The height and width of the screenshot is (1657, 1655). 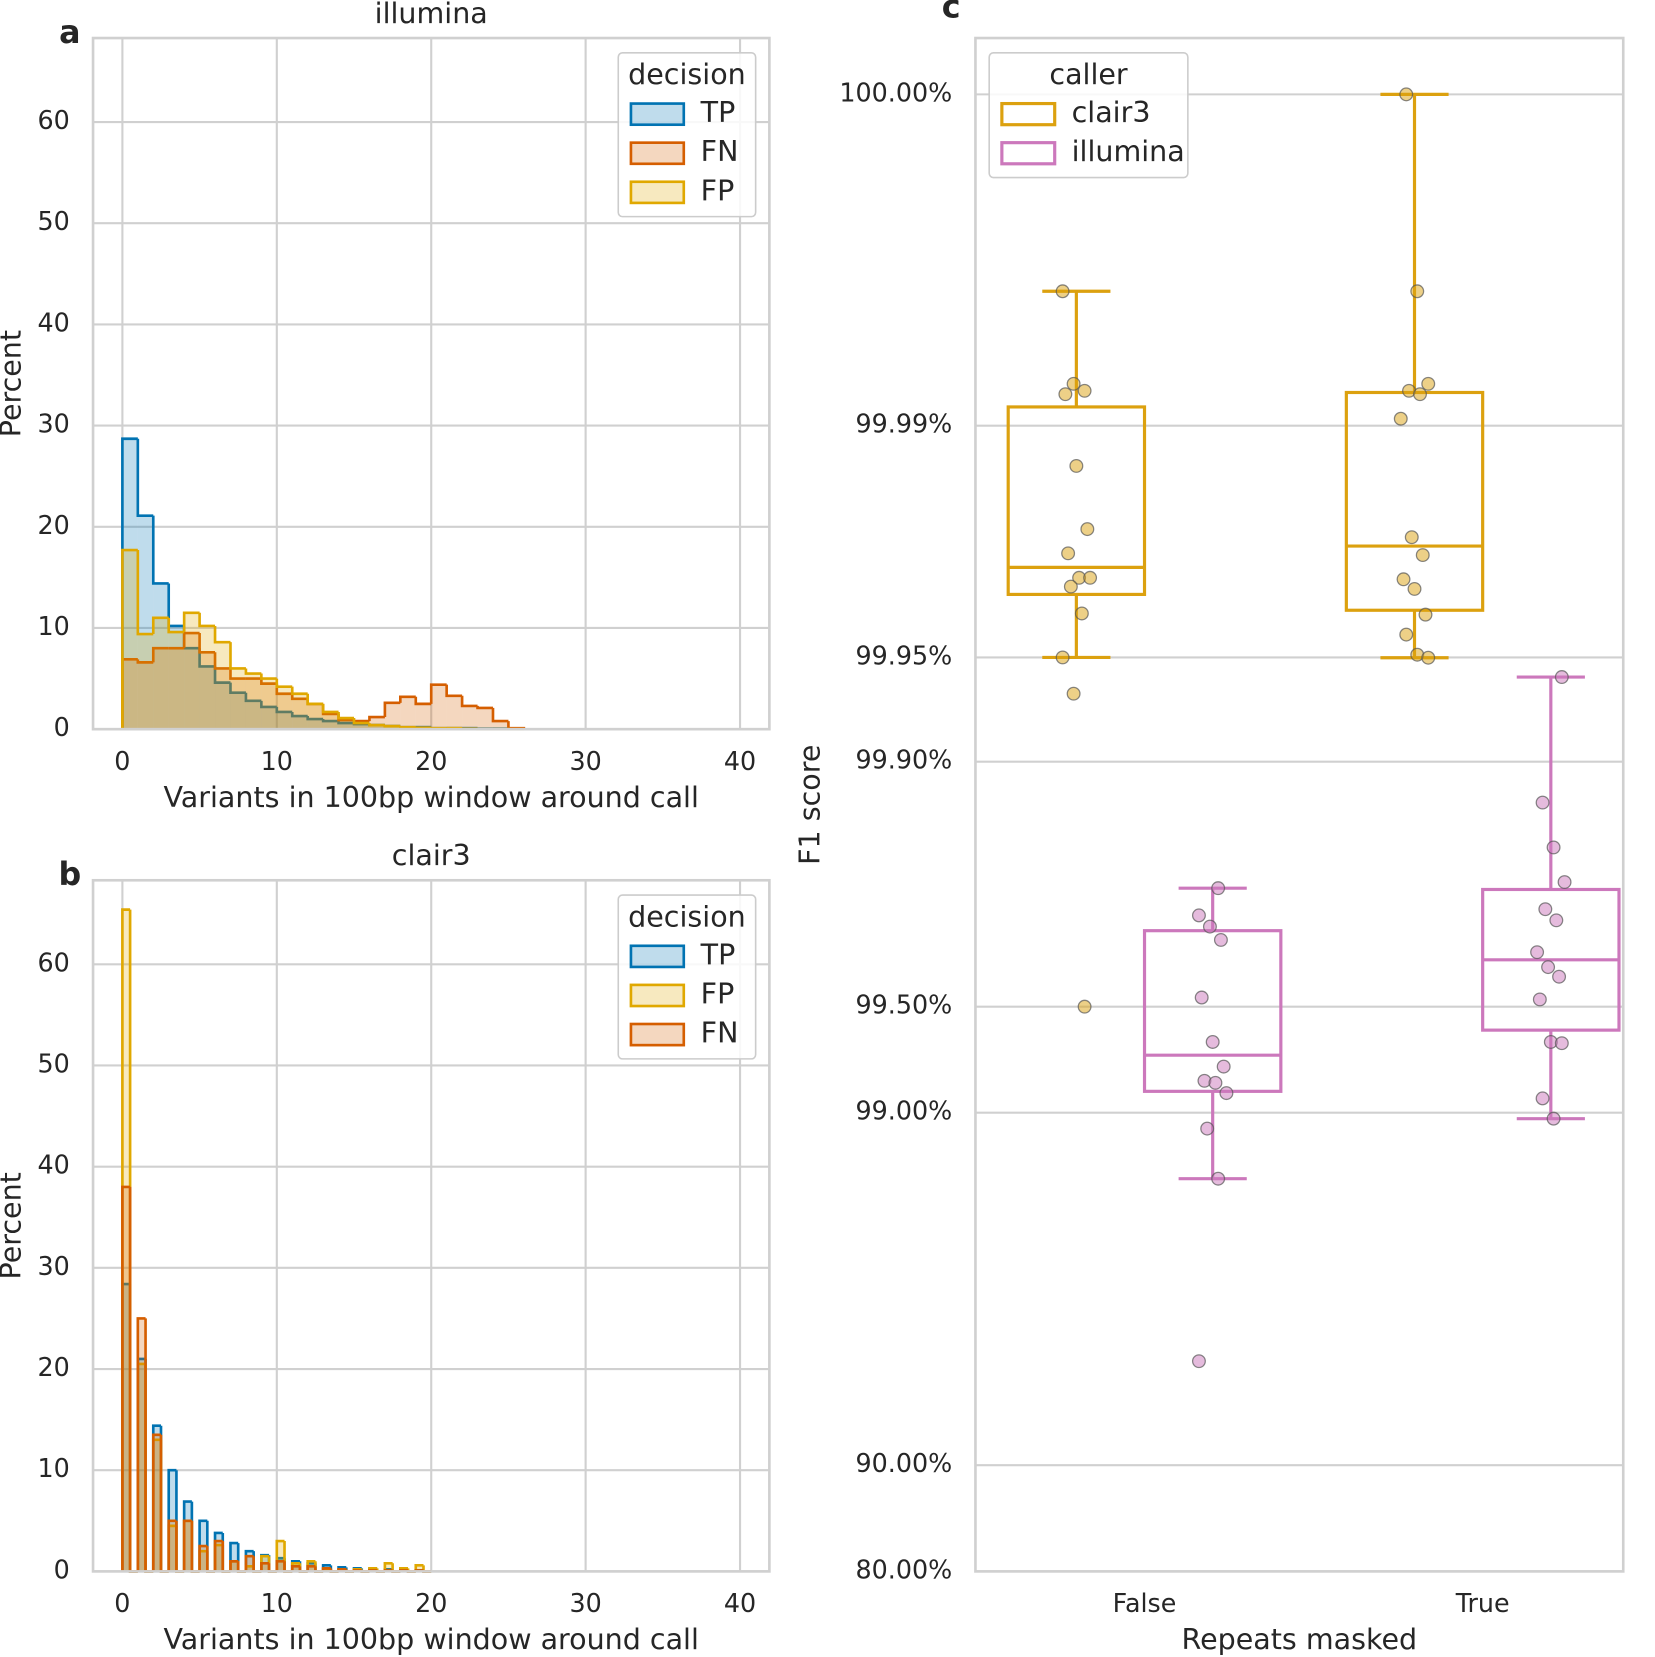 I want to click on x-tick-label: 10, so click(x=277, y=1603).